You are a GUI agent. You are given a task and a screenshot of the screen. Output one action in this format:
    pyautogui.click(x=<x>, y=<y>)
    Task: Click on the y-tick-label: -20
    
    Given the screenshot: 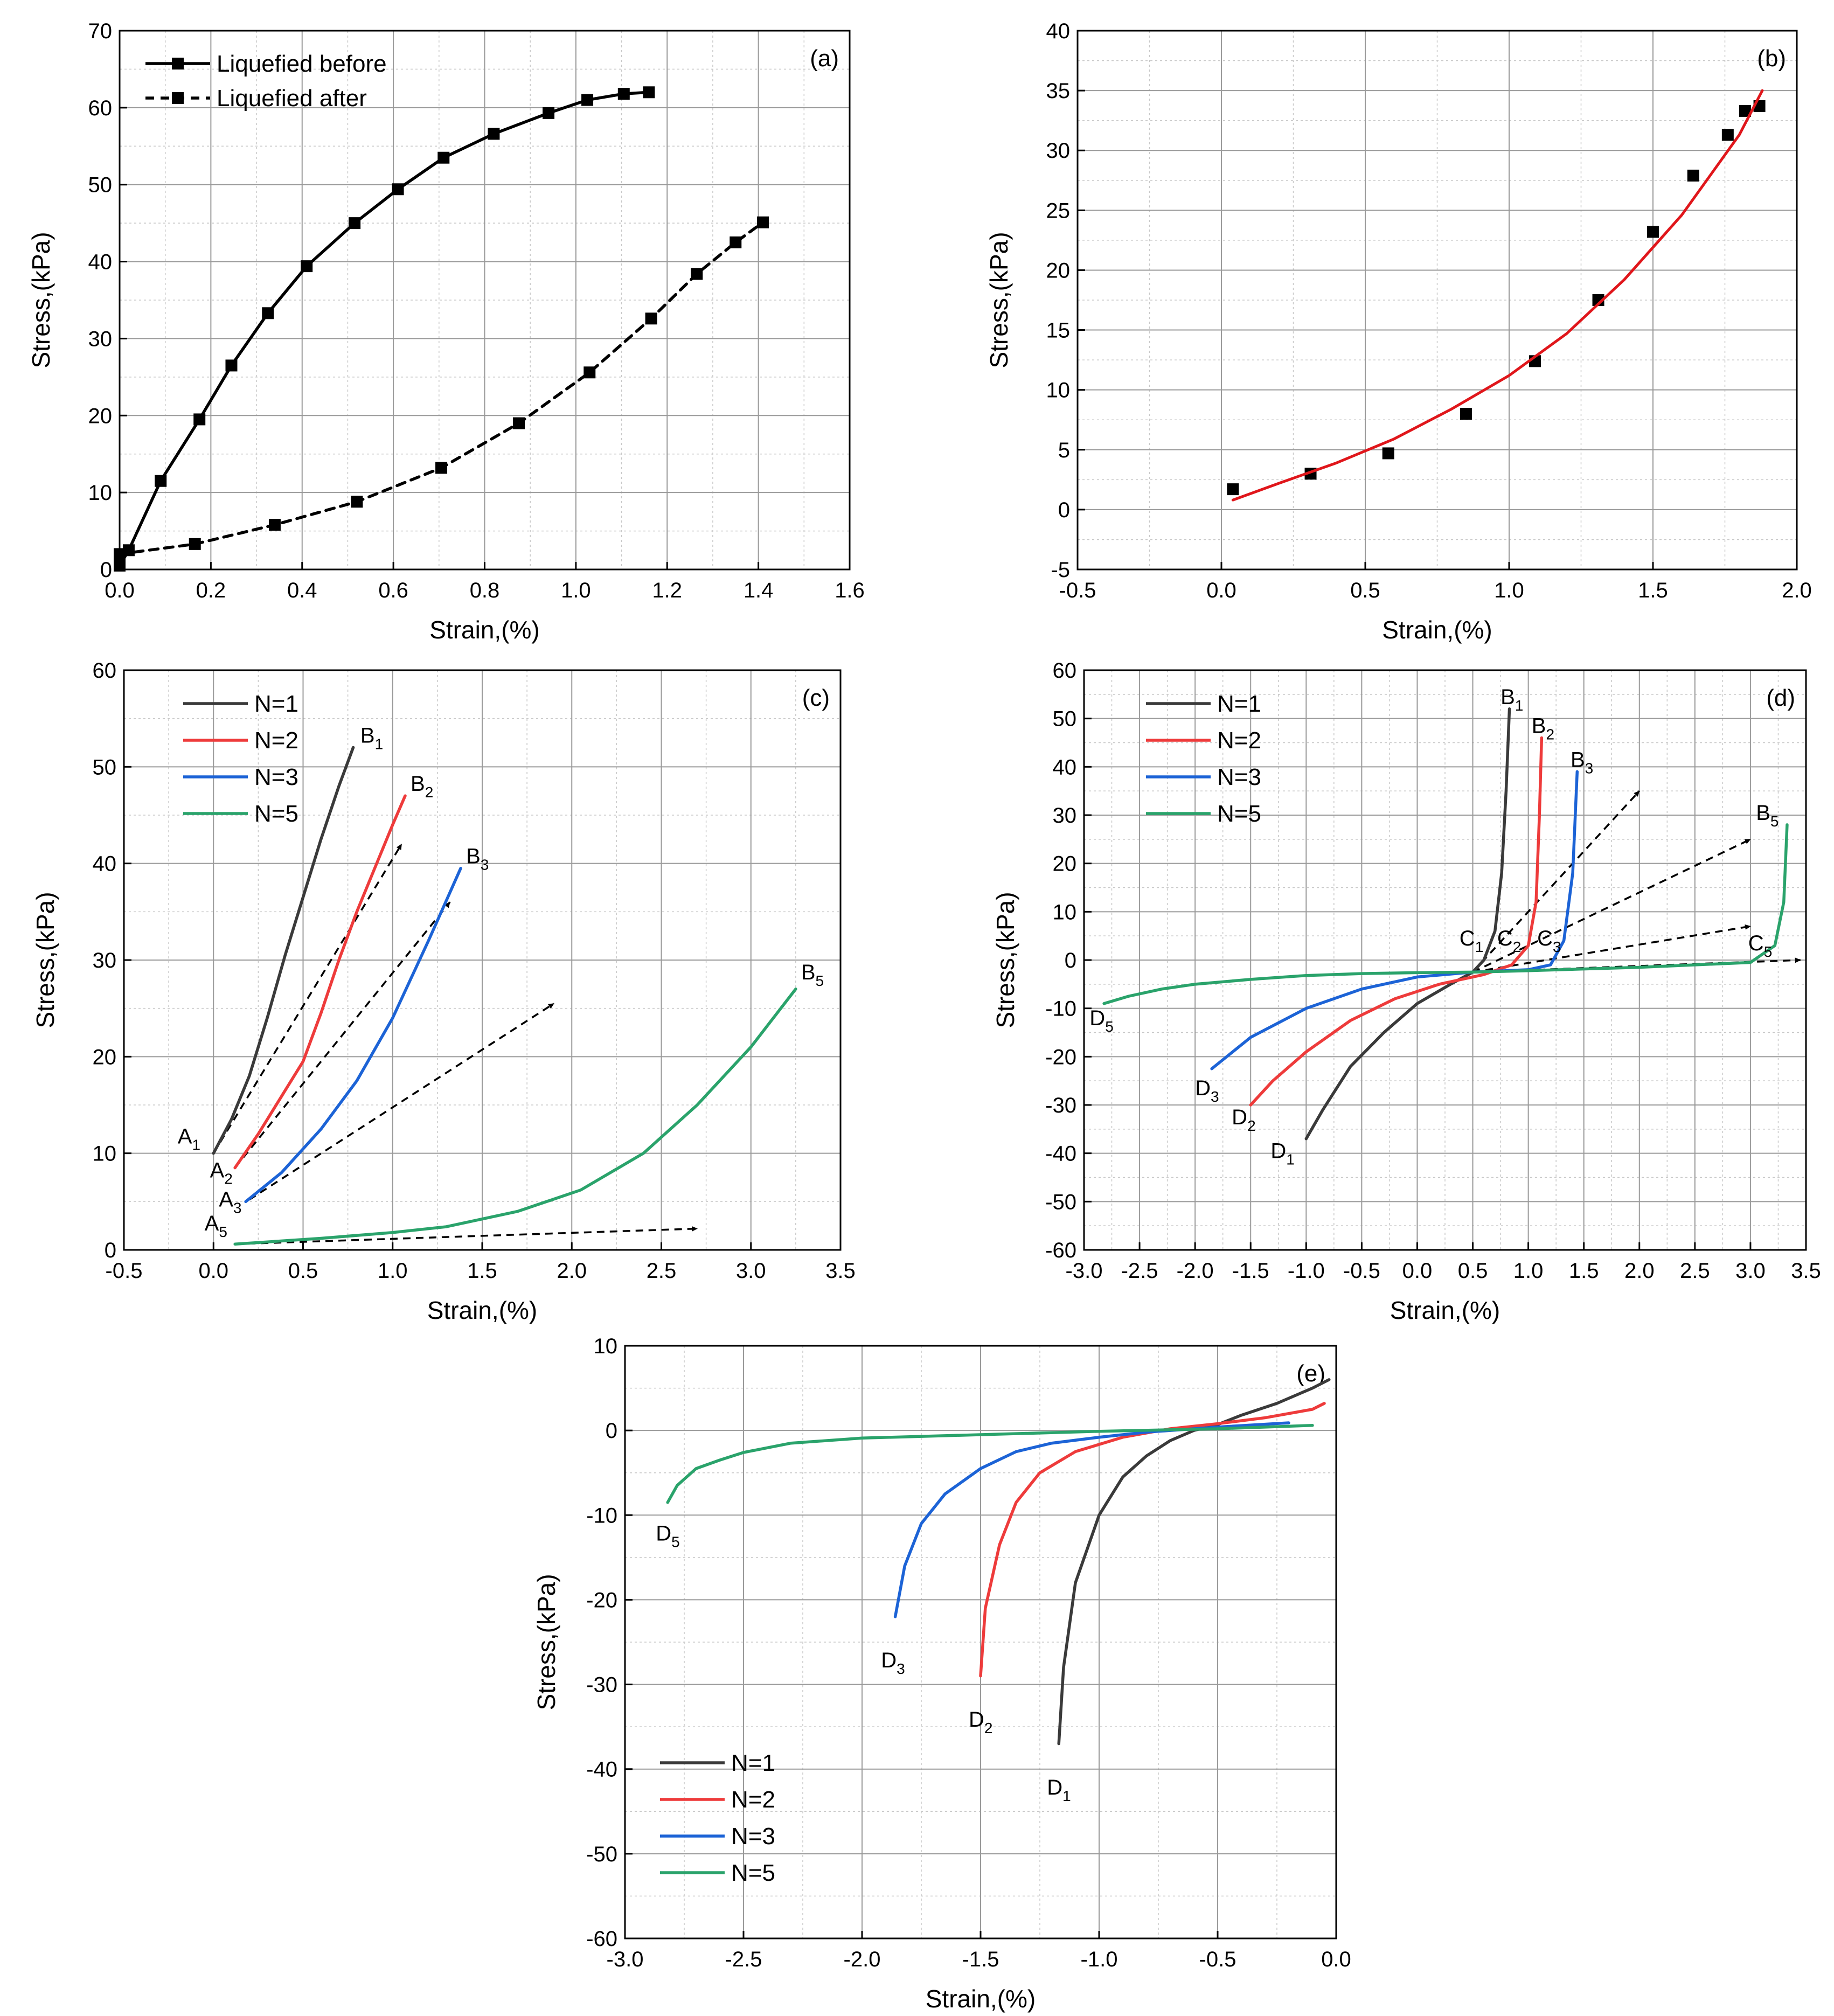 What is the action you would take?
    pyautogui.click(x=1061, y=1057)
    